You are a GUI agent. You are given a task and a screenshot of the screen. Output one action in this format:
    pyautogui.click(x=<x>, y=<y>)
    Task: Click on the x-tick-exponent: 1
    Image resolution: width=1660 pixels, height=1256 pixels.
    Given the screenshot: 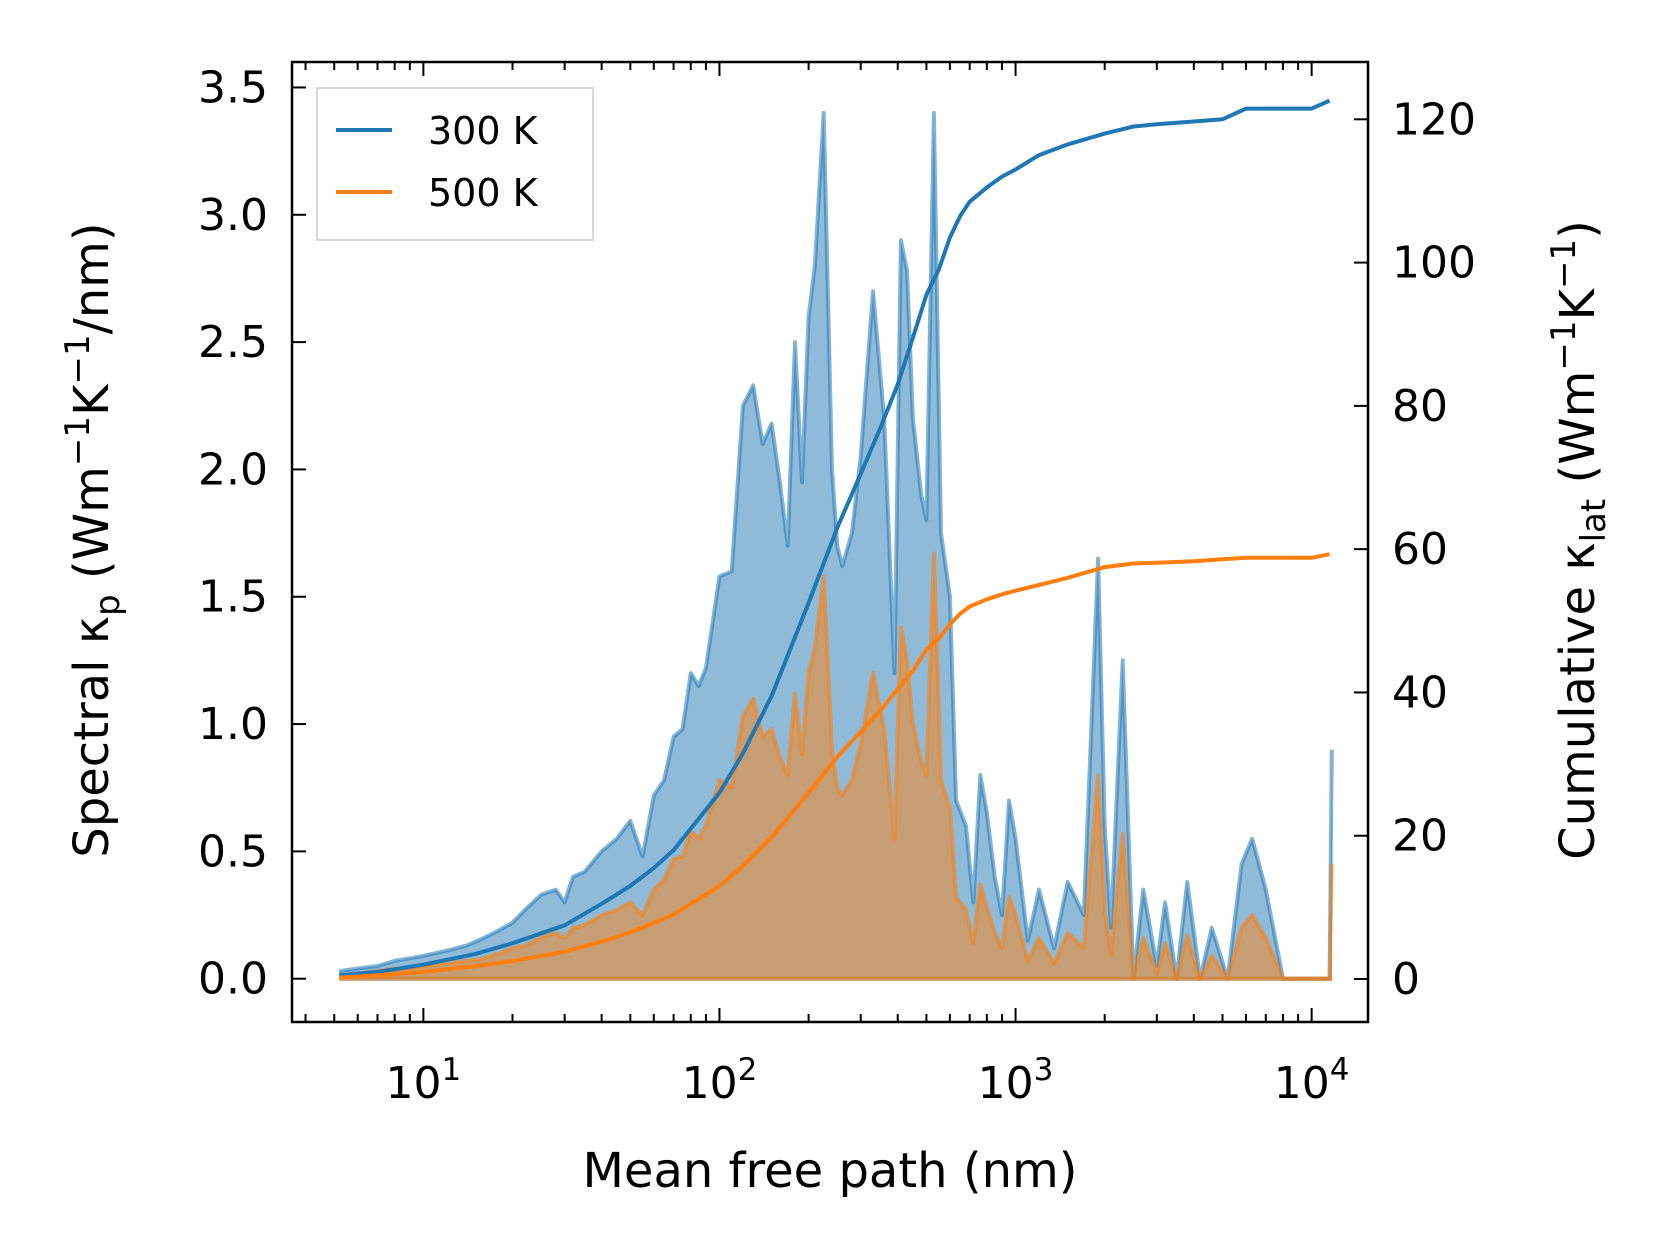 What is the action you would take?
    pyautogui.click(x=452, y=1070)
    